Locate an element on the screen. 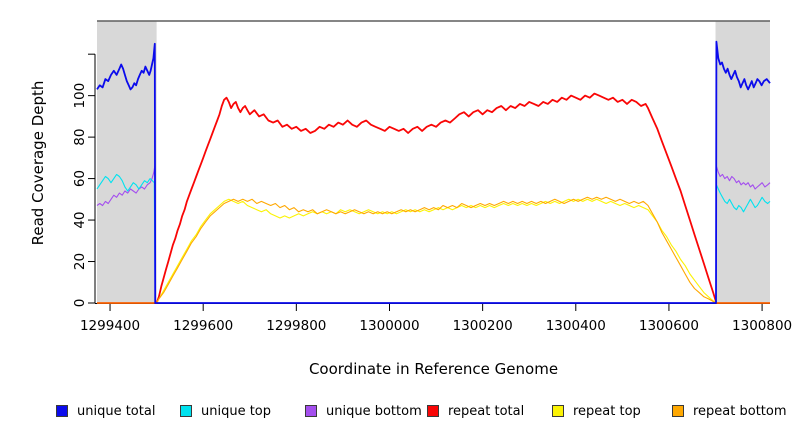 This screenshot has width=792, height=432. legend-label: unique total is located at coordinates (116, 411).